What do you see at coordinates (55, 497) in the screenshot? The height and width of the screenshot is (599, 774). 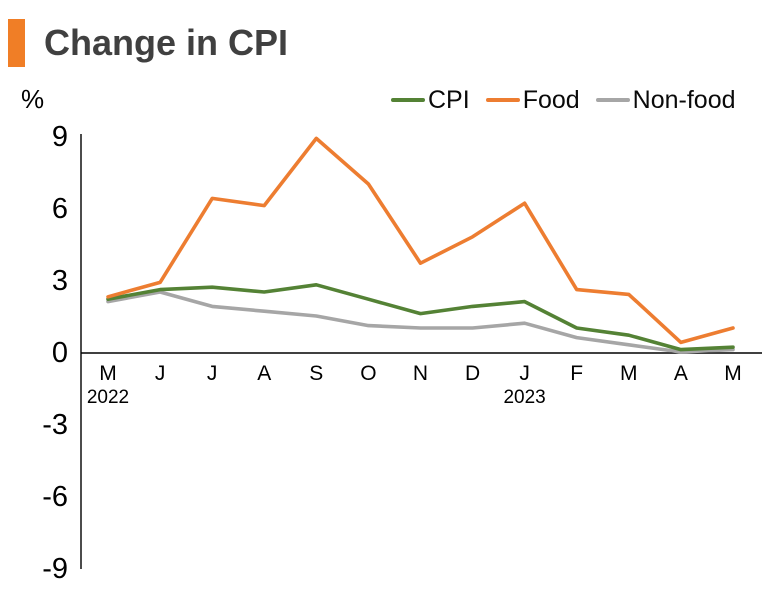 I see `y-tick-label: -6` at bounding box center [55, 497].